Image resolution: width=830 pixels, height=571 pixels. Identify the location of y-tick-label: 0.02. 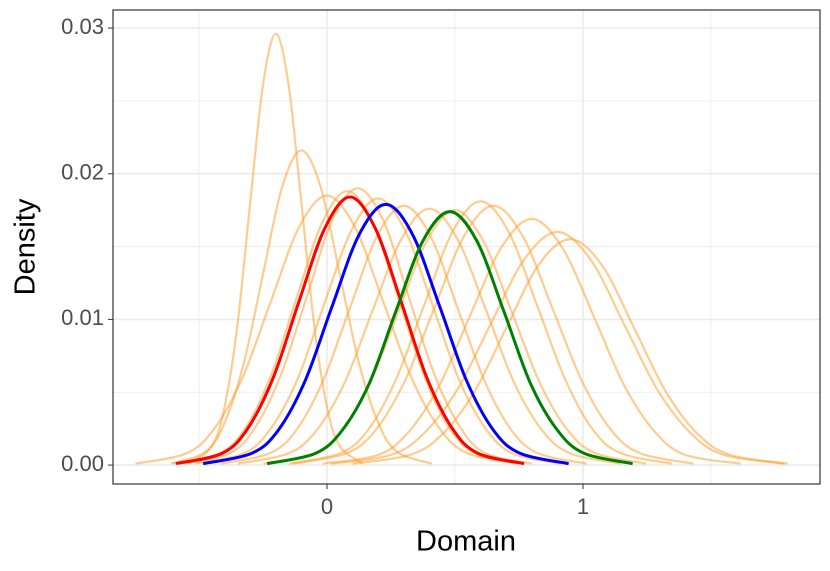
(82, 172).